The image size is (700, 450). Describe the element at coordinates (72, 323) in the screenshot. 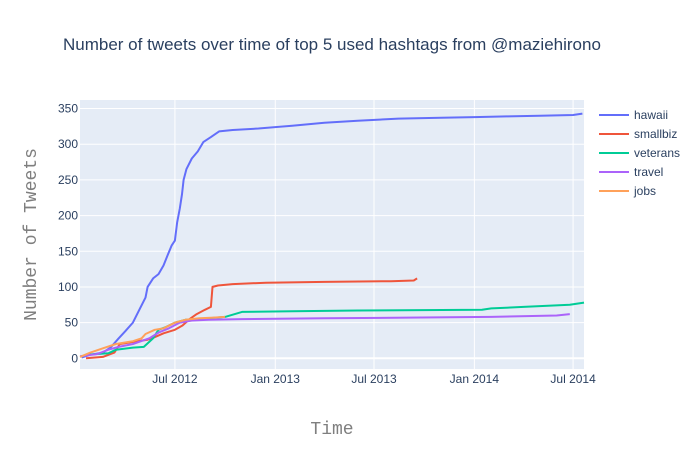

I see `y-tick-label: 50` at that location.